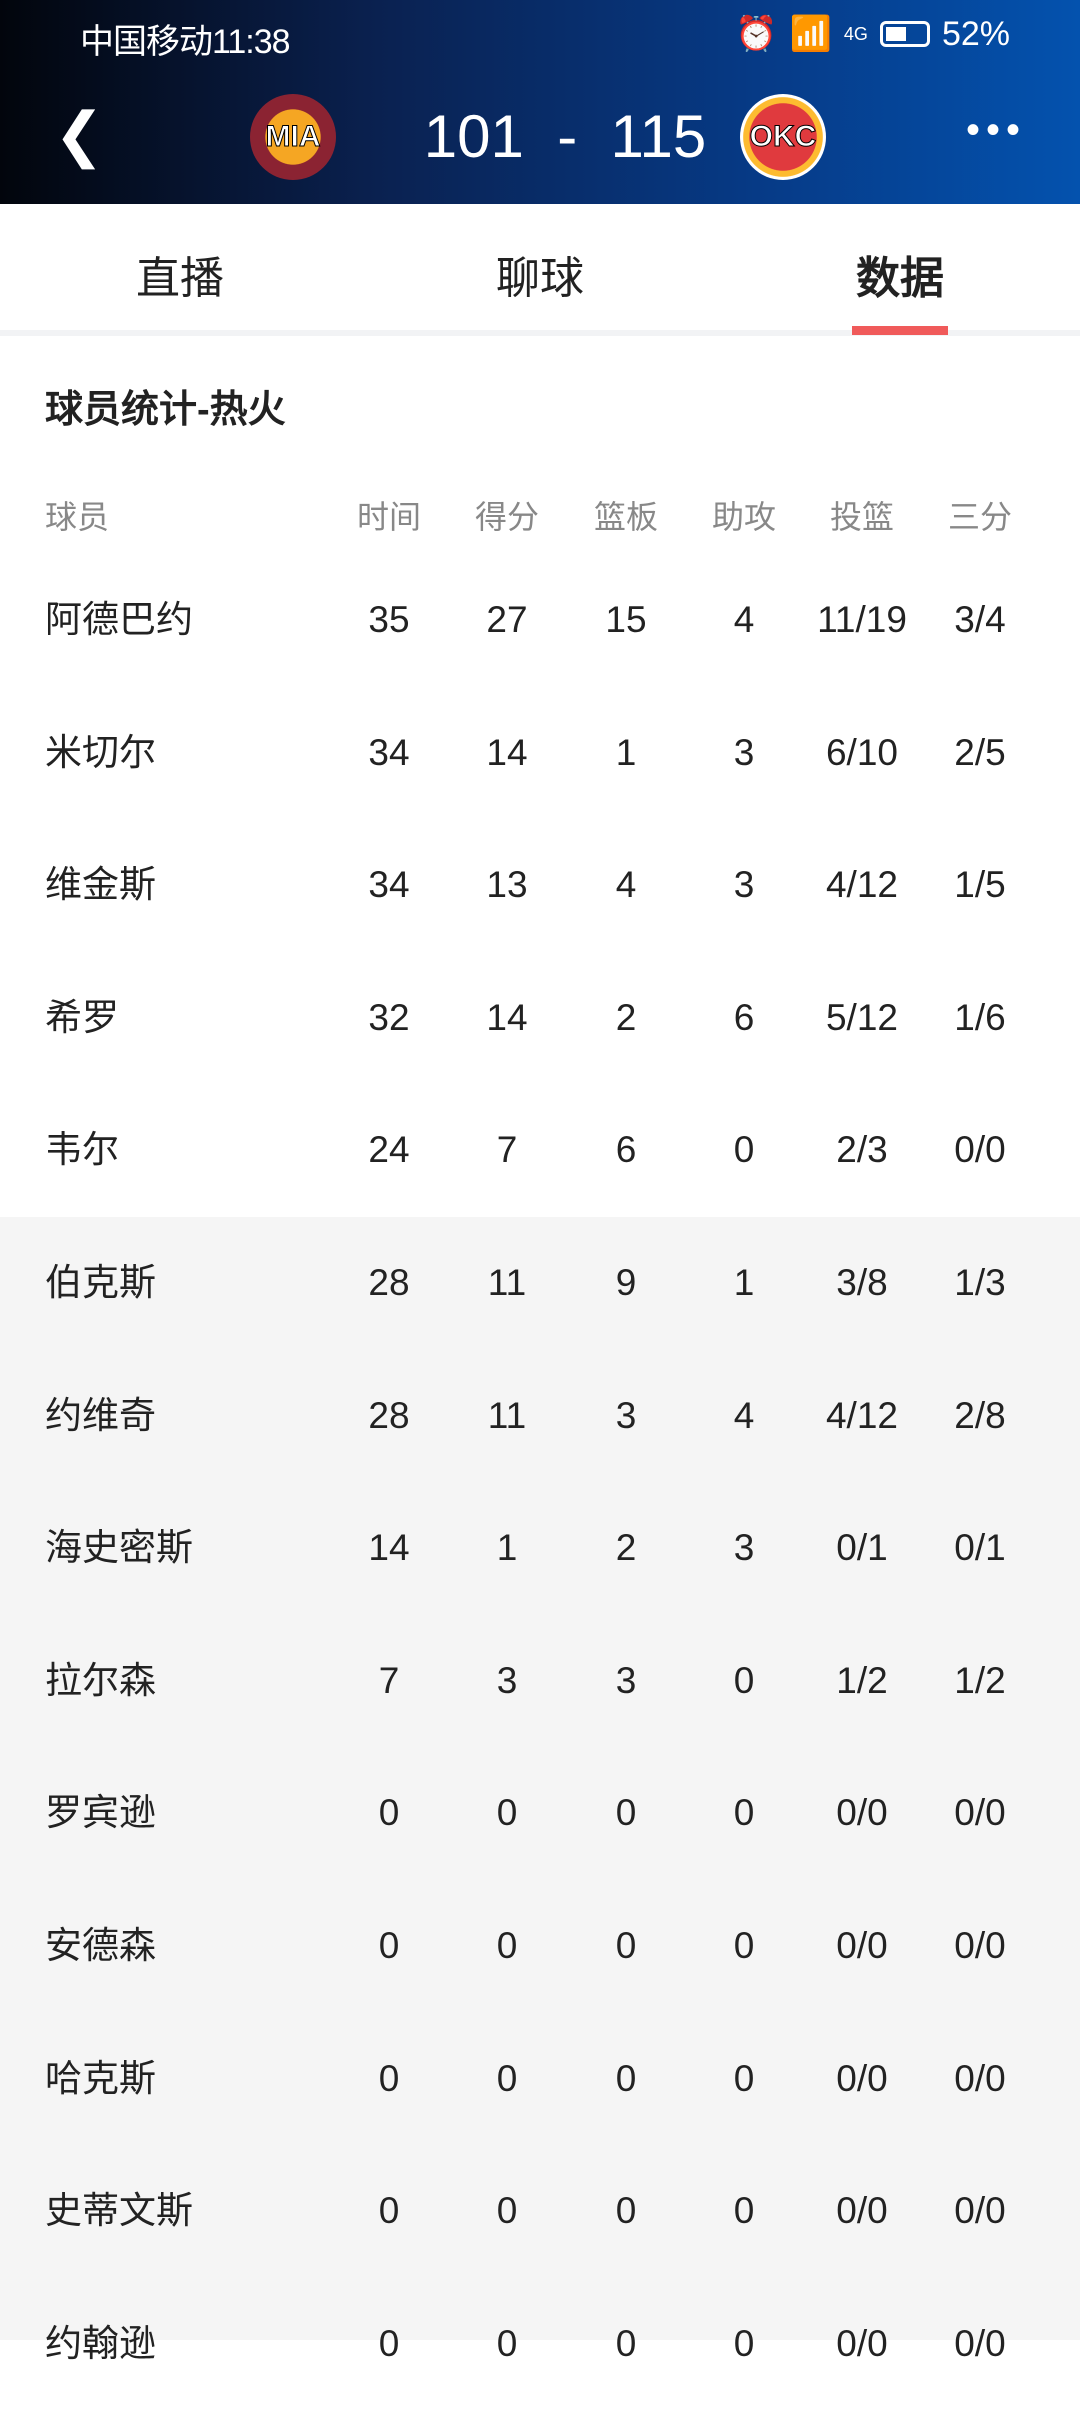  I want to click on alarm-icon: ⏰, so click(756, 34).